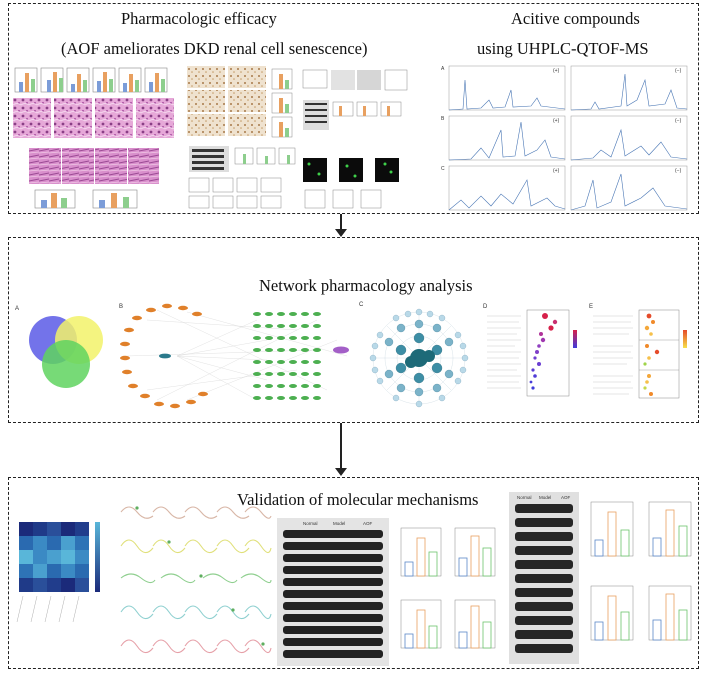  I want to click on compound-target-network: B, so click(234, 356).